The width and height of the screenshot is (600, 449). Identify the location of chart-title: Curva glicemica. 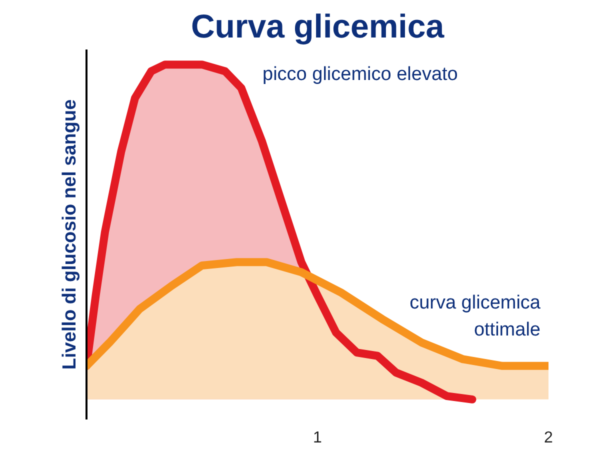
(317, 26).